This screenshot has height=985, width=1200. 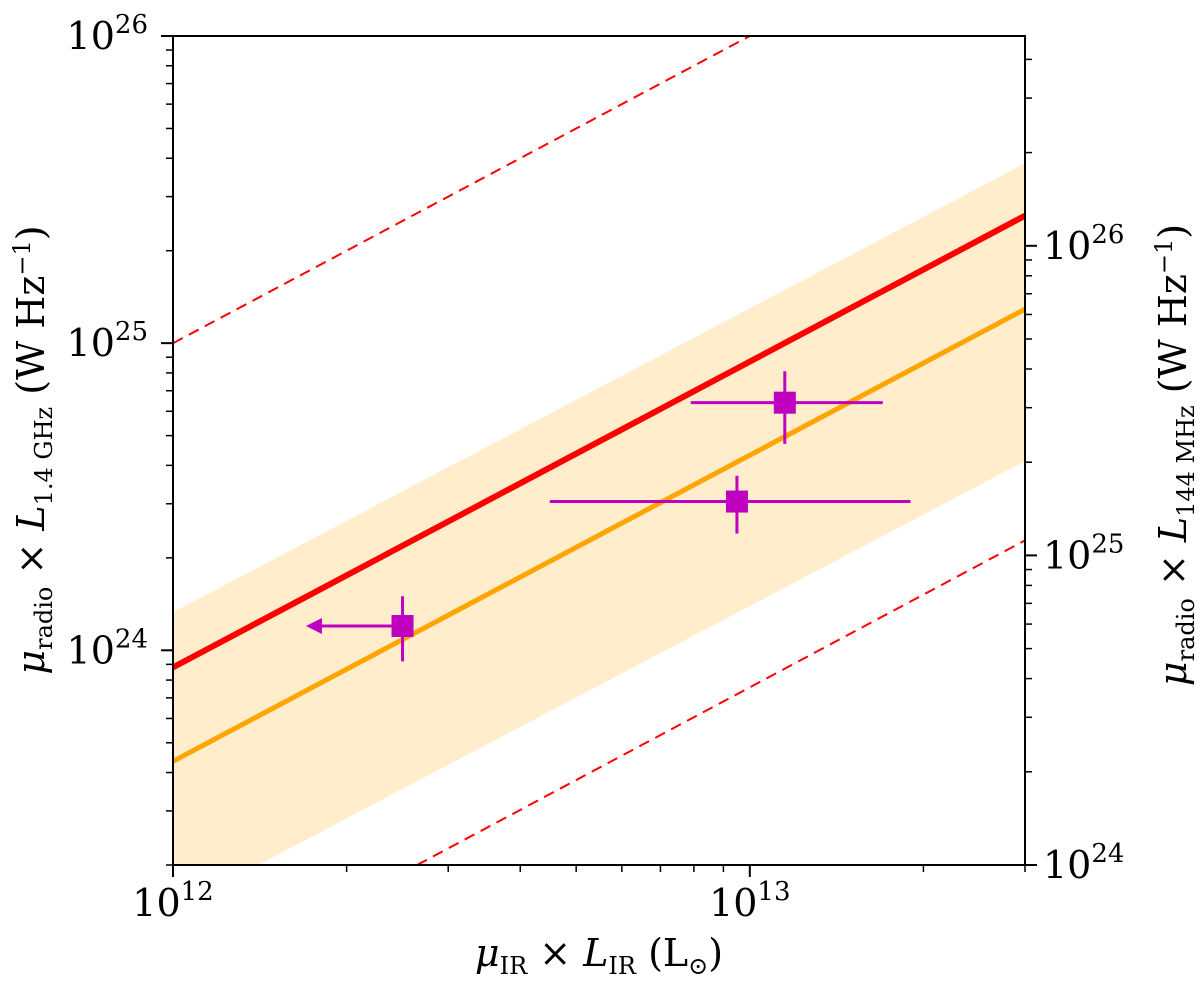 What do you see at coordinates (107, 34) in the screenshot?
I see `y-tick-label: 1026` at bounding box center [107, 34].